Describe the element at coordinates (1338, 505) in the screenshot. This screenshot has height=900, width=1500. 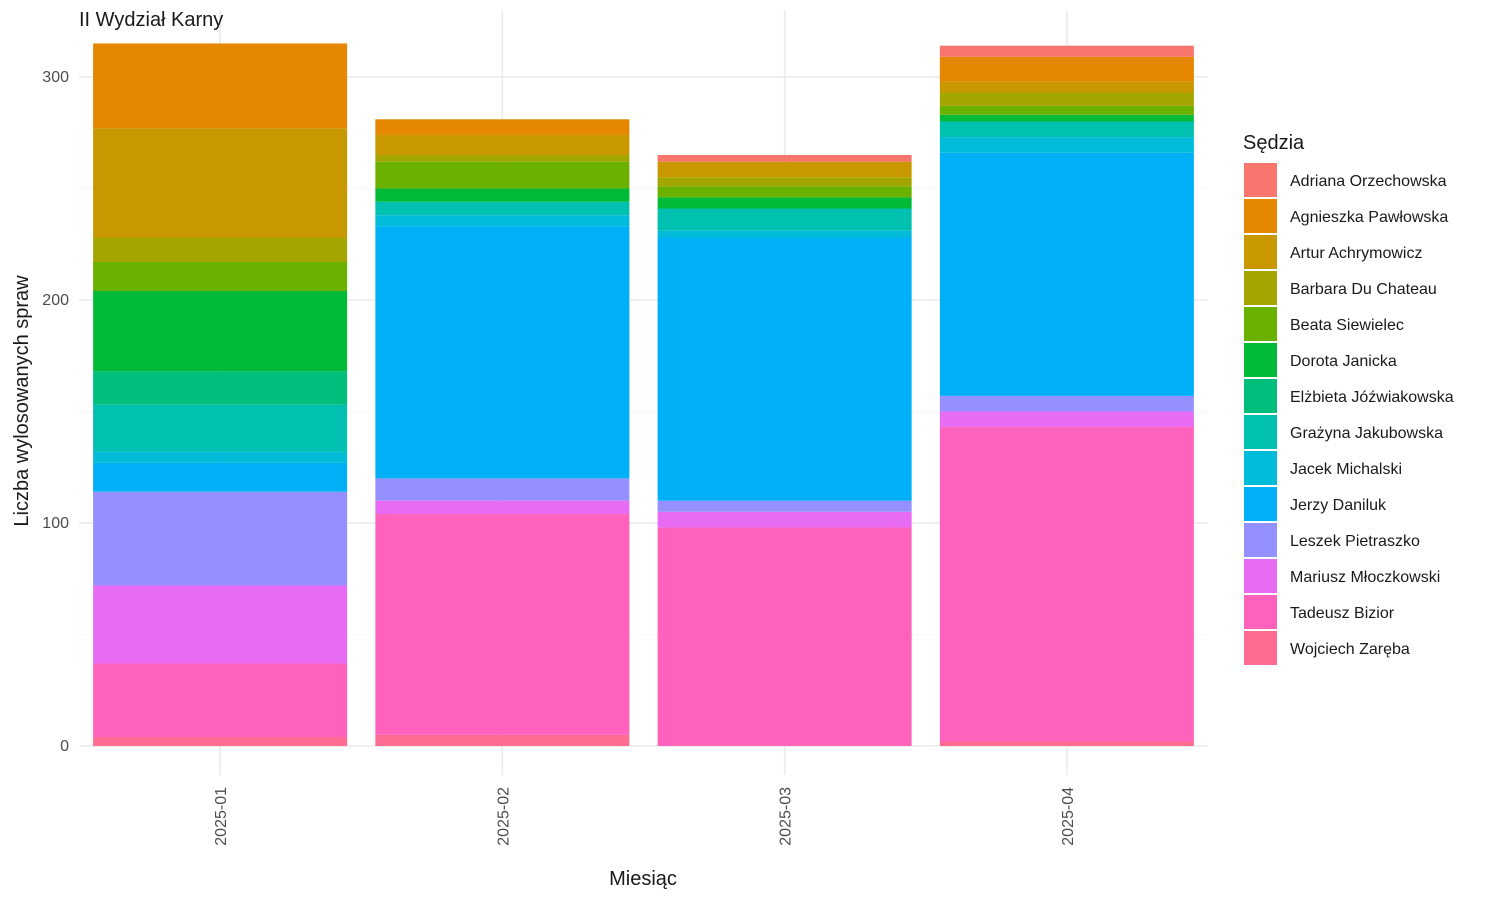
I see `legend-label: Jerzy Daniluk` at that location.